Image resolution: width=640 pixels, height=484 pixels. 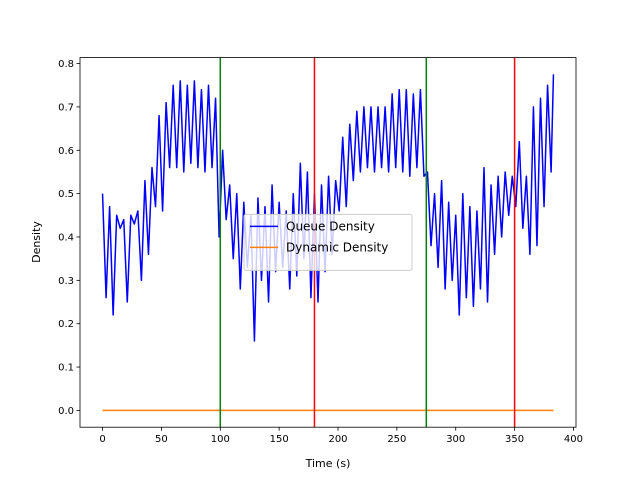 I want to click on x-tick-label: 400, so click(x=573, y=439).